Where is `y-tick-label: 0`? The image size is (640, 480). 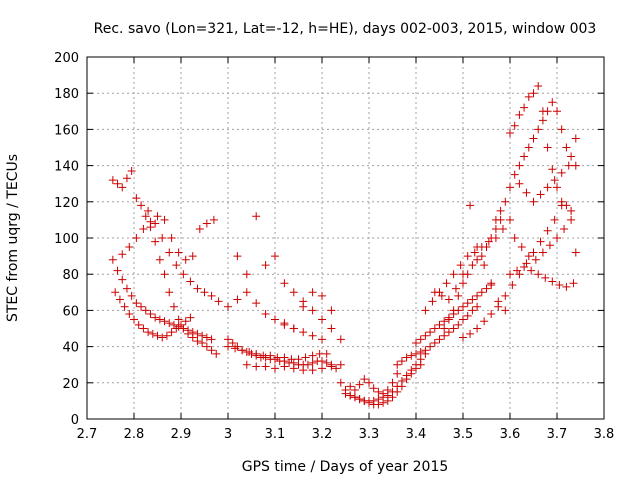
y-tick-label: 0 is located at coordinates (75, 420).